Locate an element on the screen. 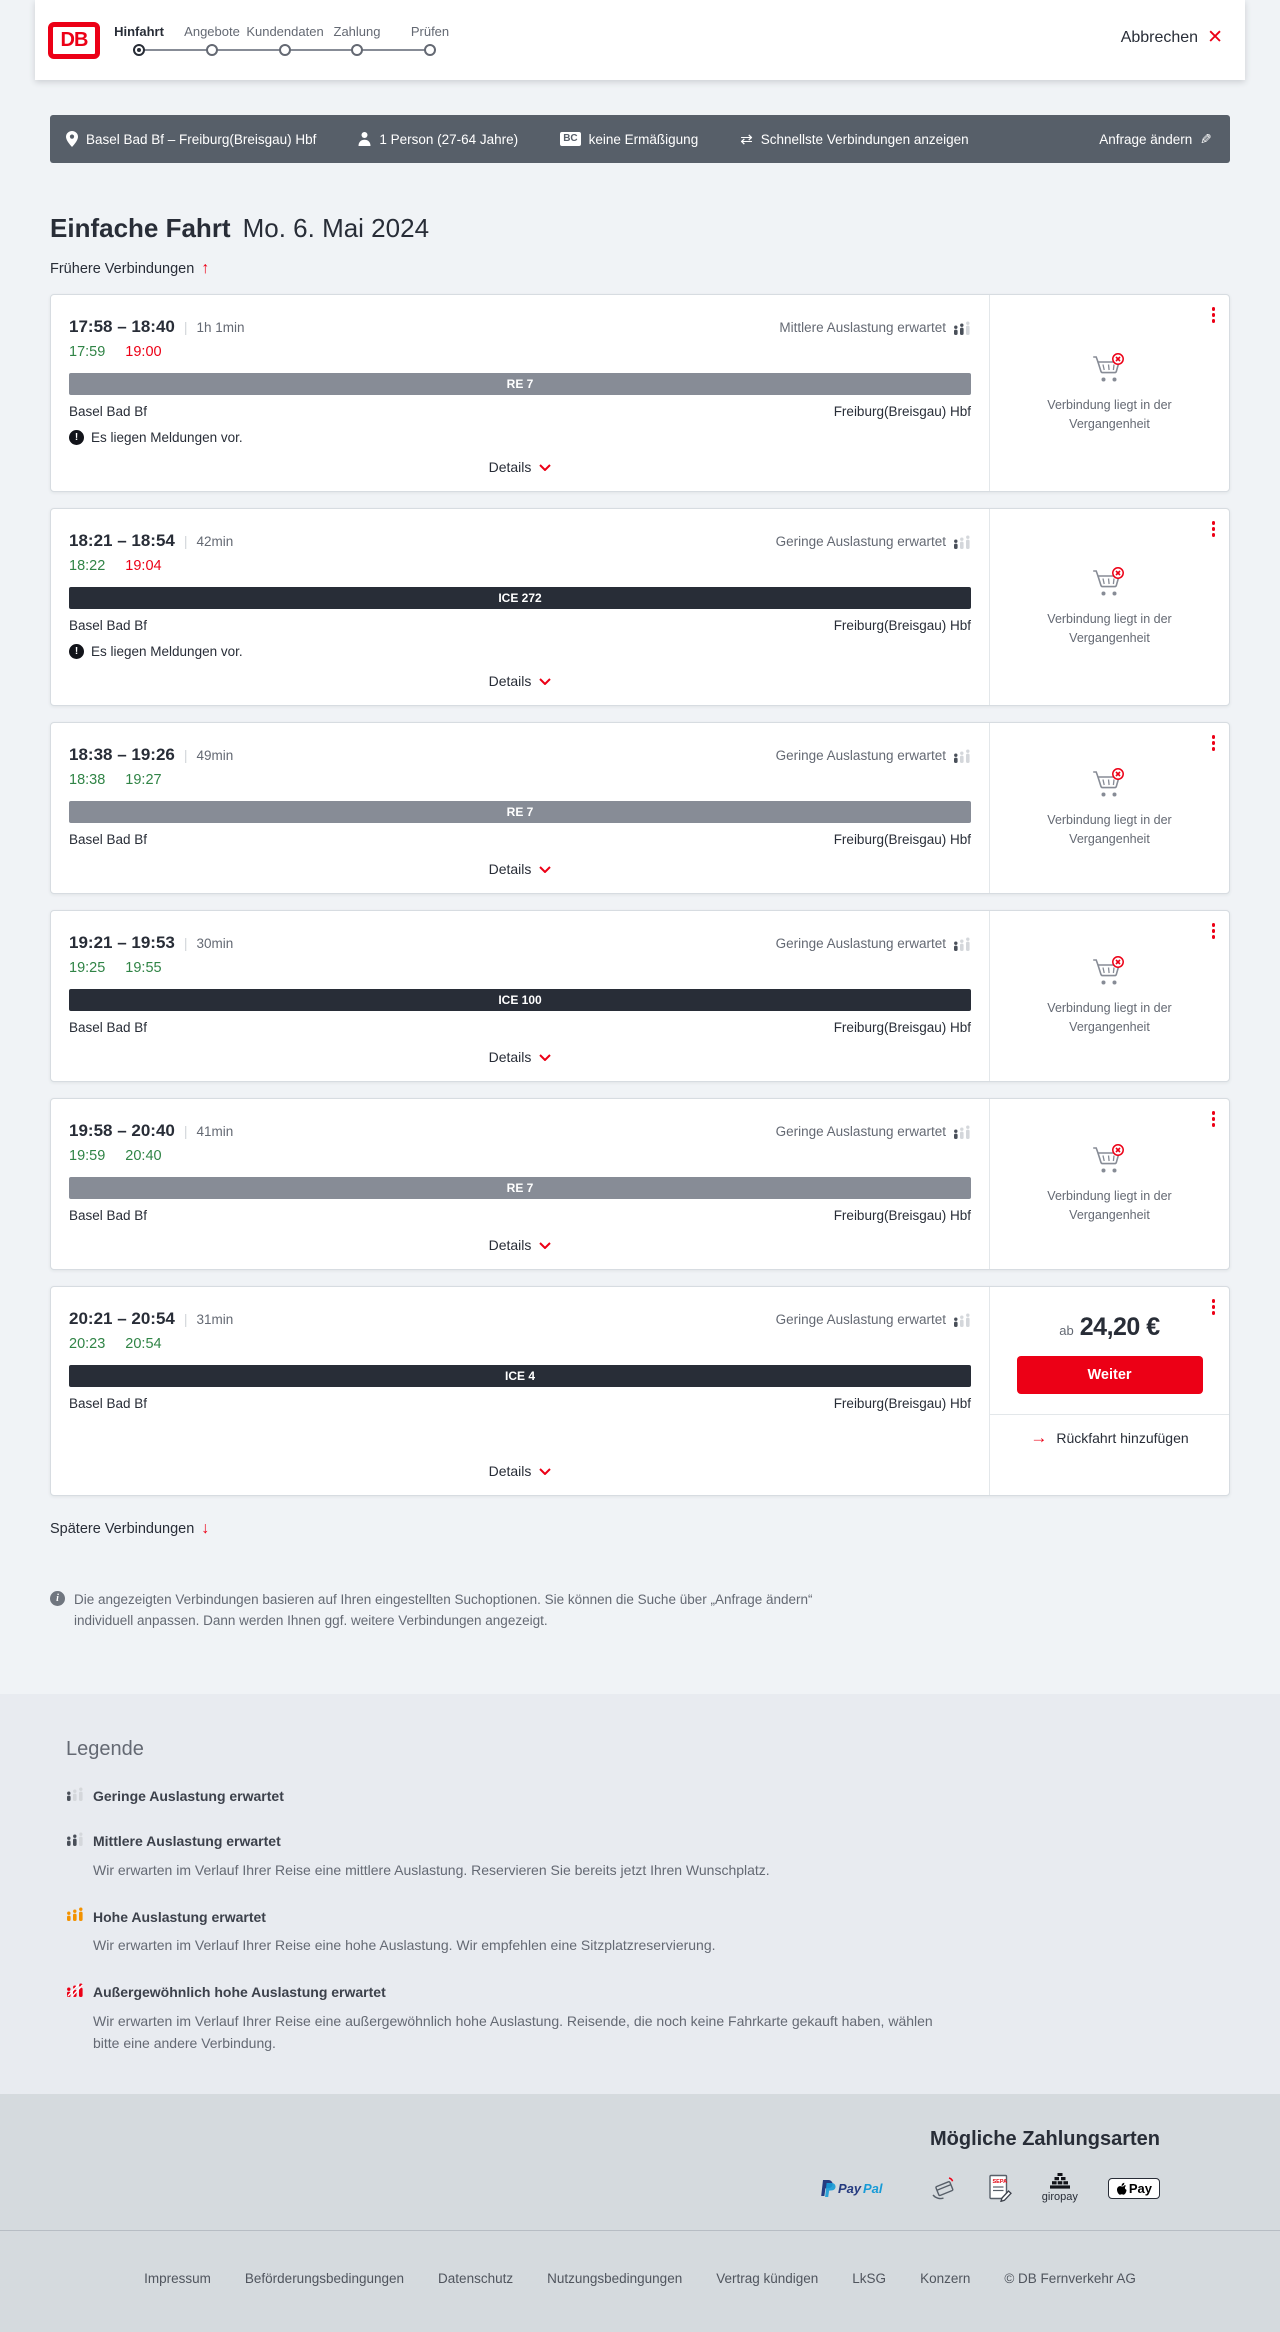 The width and height of the screenshot is (1280, 2332). footer-link-impressum: Impressum is located at coordinates (177, 2279).